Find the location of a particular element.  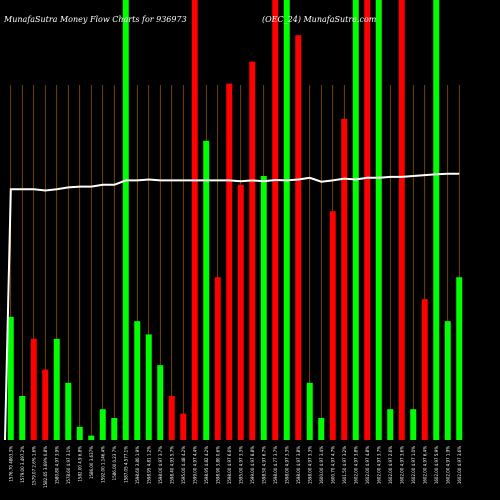

tick-label: 1602.00 4.97 1.9% is located at coordinates (447, 465).